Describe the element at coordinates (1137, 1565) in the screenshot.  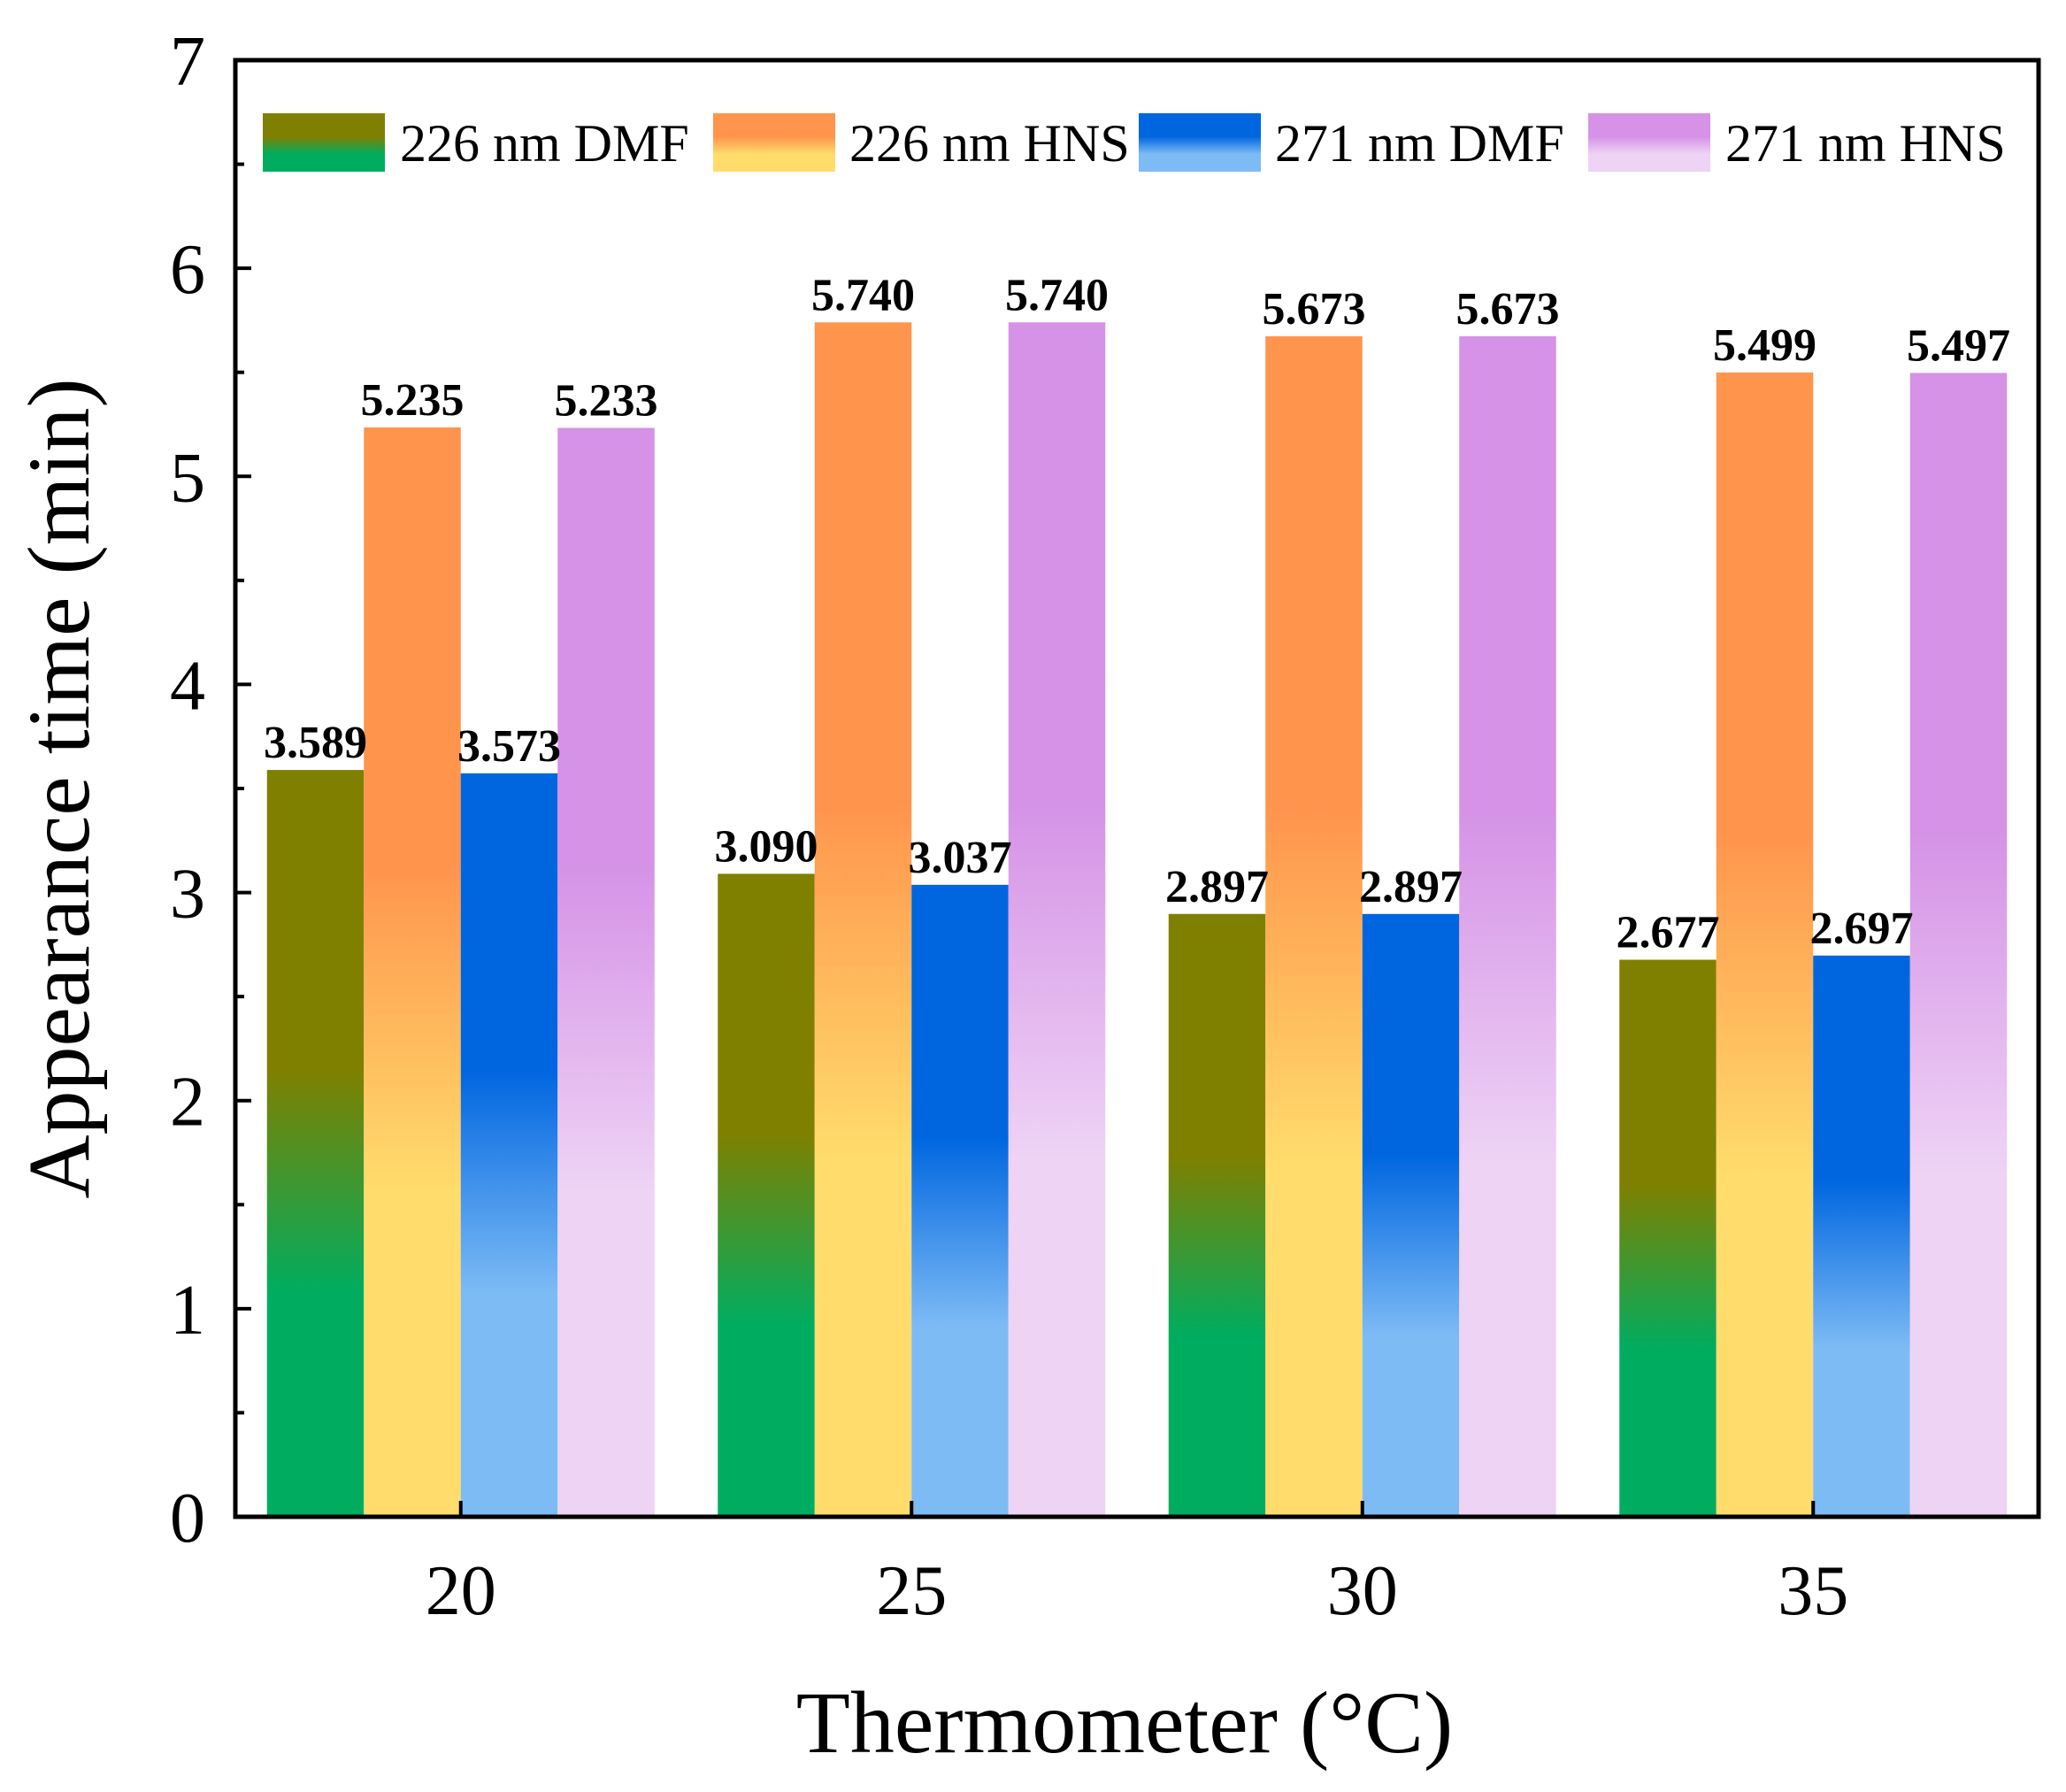
I see `x-axis: 20 25 30 35` at that location.